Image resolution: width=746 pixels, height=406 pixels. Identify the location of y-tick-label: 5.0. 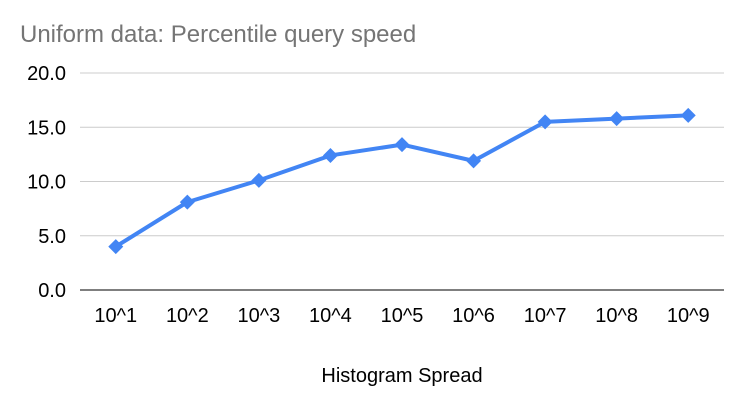
(52, 237).